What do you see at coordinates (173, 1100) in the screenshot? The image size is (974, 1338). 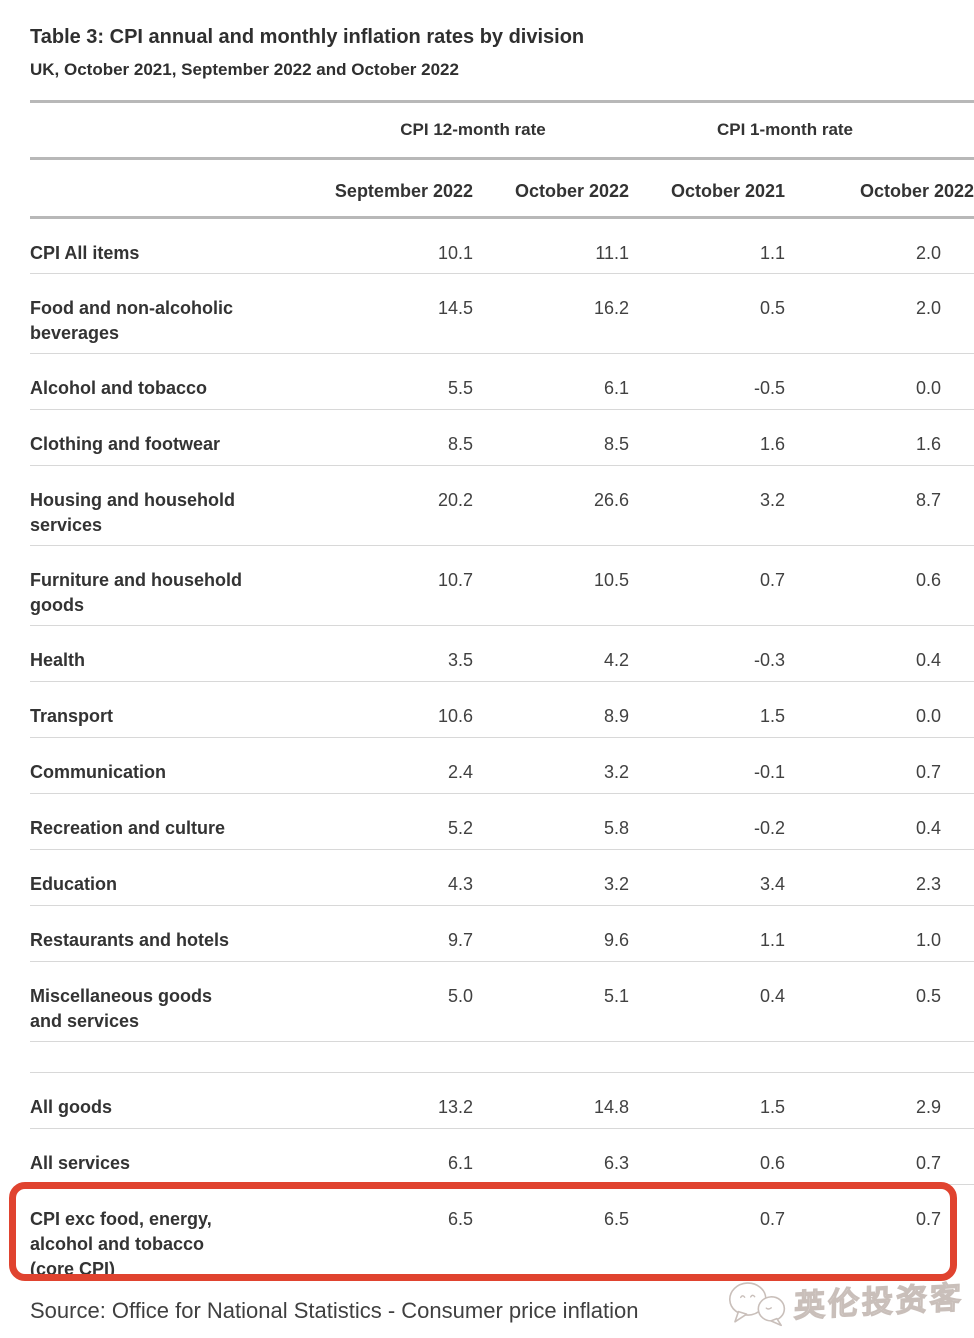 I see `row-label: All goods` at bounding box center [173, 1100].